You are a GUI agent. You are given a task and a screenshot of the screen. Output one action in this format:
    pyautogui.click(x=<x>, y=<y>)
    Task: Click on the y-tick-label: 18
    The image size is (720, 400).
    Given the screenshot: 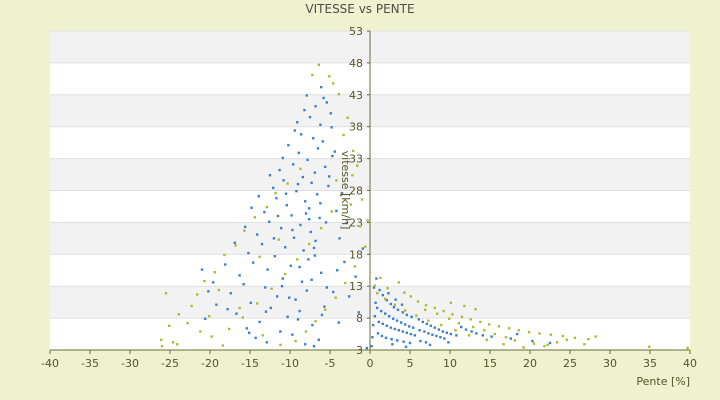 What is the action you would take?
    pyautogui.click(x=356, y=254)
    